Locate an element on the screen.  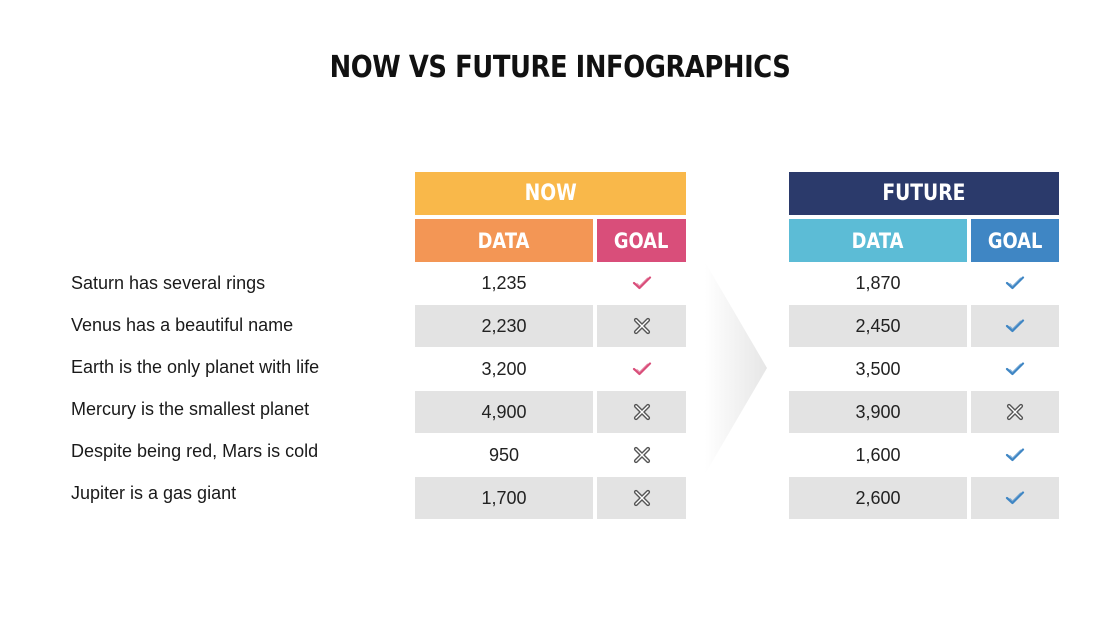
data-value: 2,230 is located at coordinates (504, 325).